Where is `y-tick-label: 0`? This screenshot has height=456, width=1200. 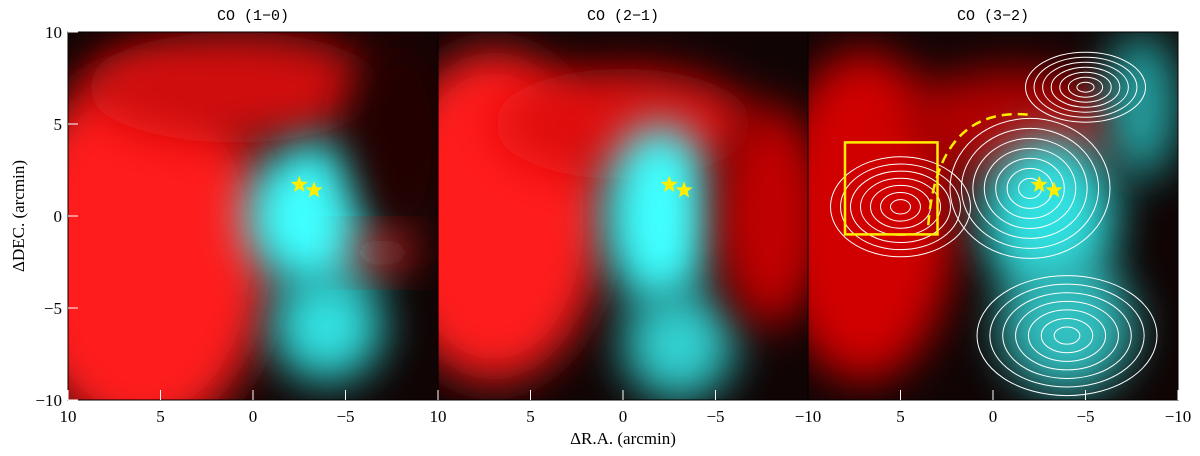 y-tick-label: 0 is located at coordinates (58, 216).